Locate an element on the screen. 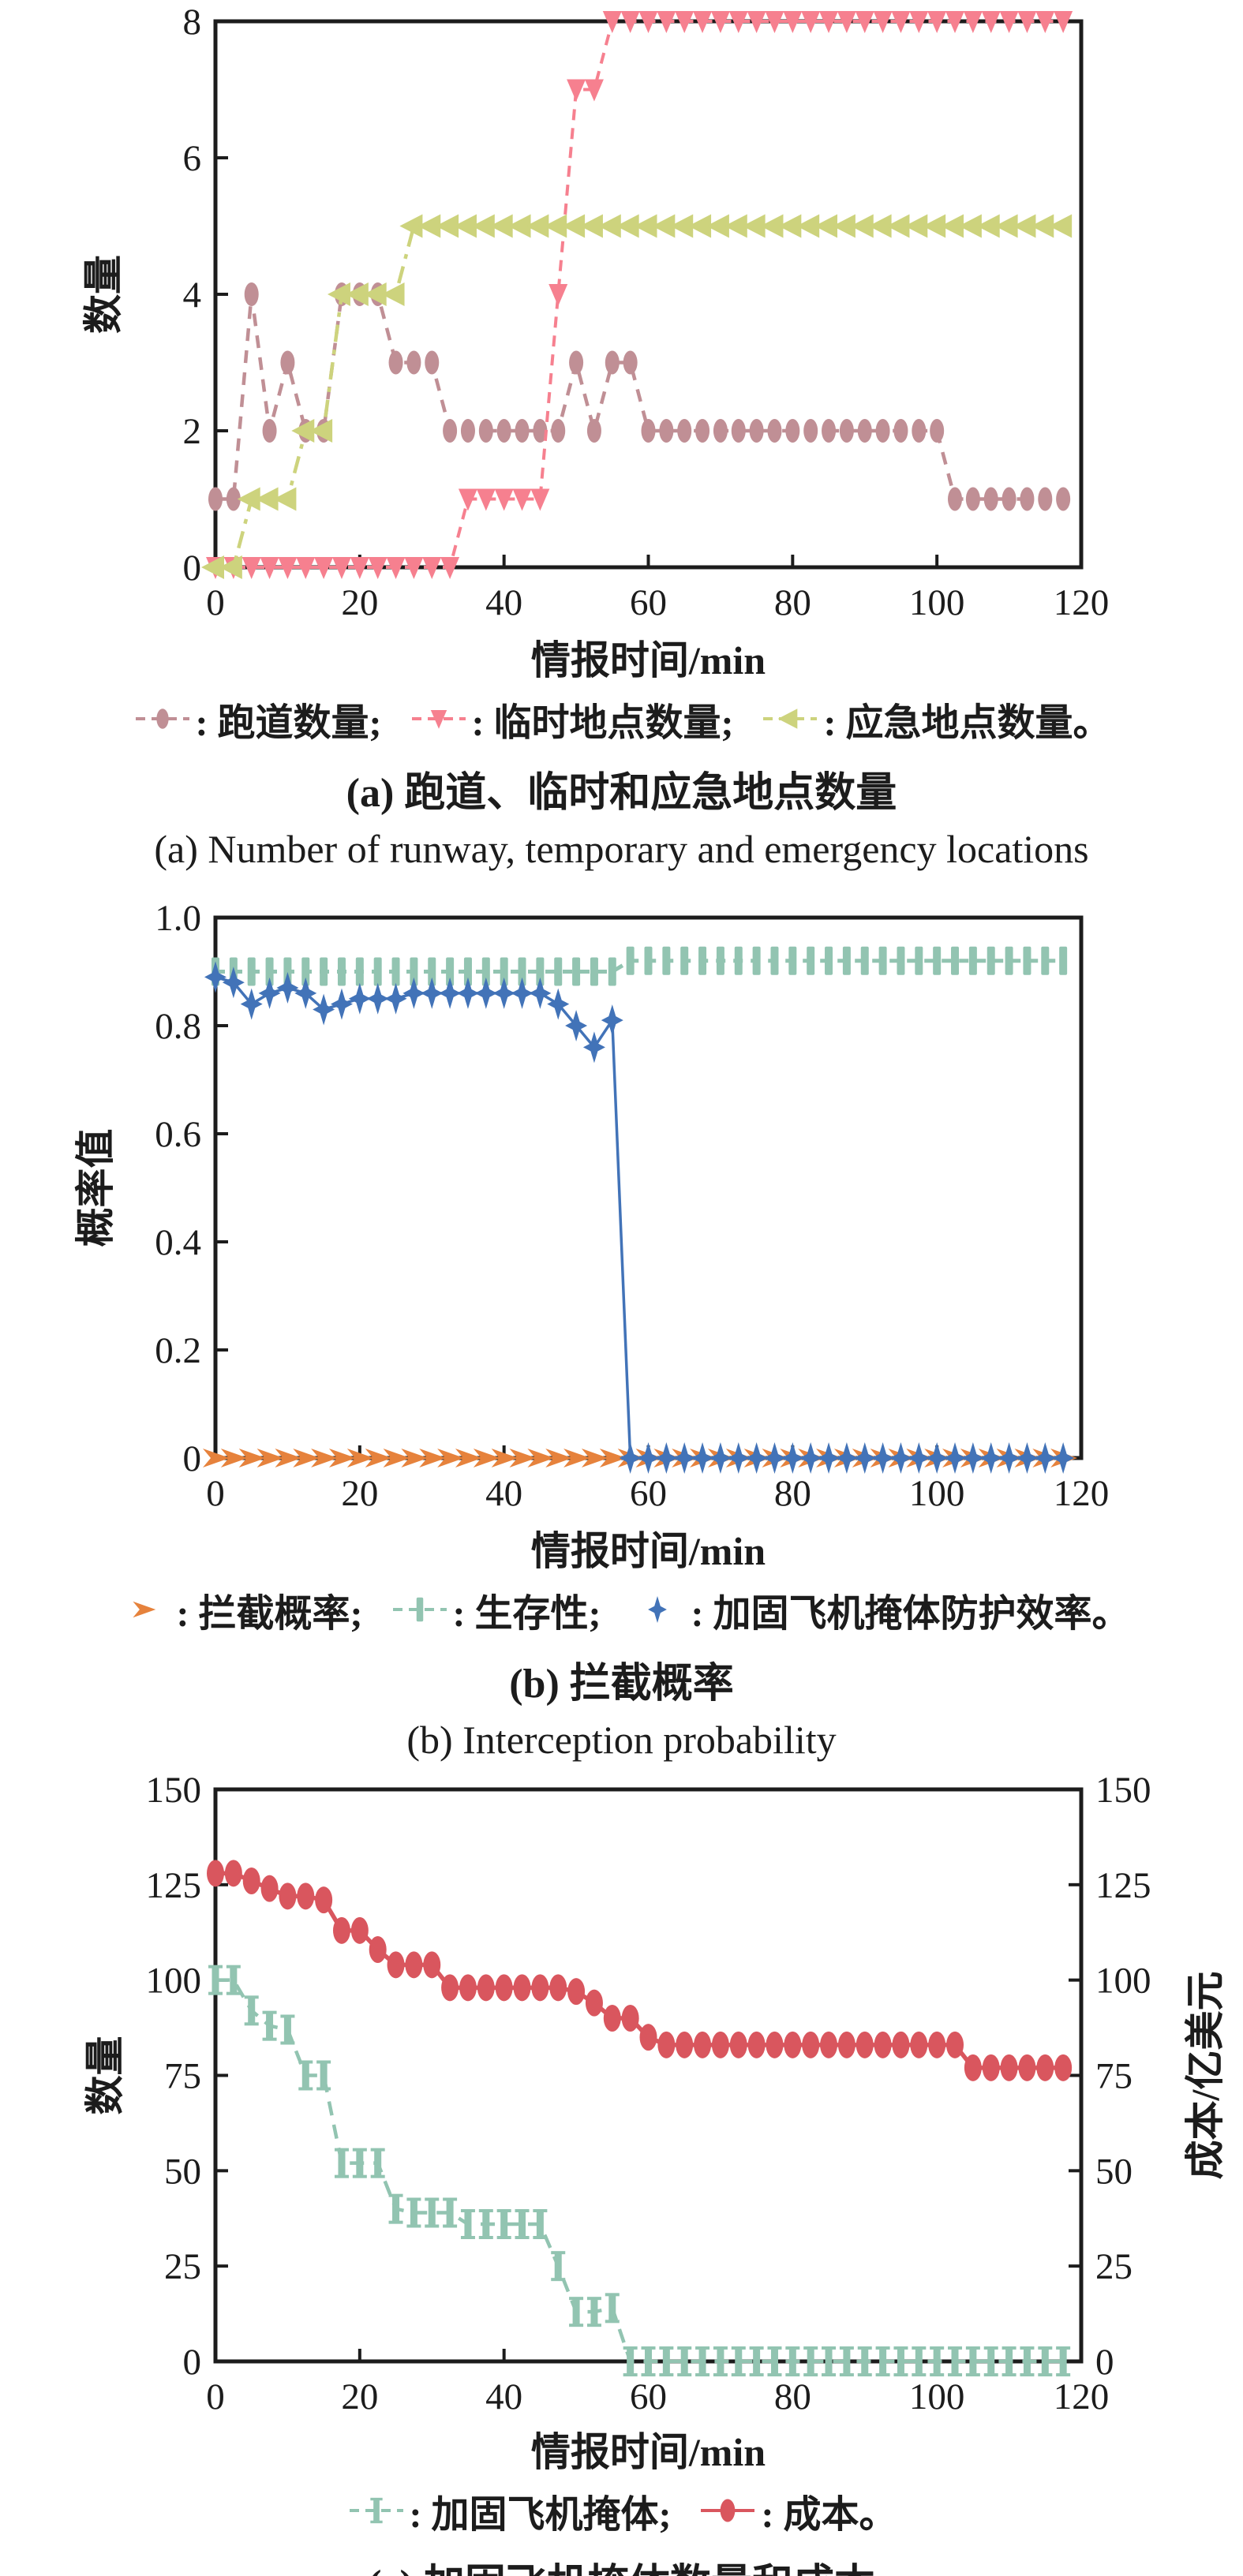 The width and height of the screenshot is (1243, 2576). legend-item-1: : 成本。 is located at coordinates (797, 2510).